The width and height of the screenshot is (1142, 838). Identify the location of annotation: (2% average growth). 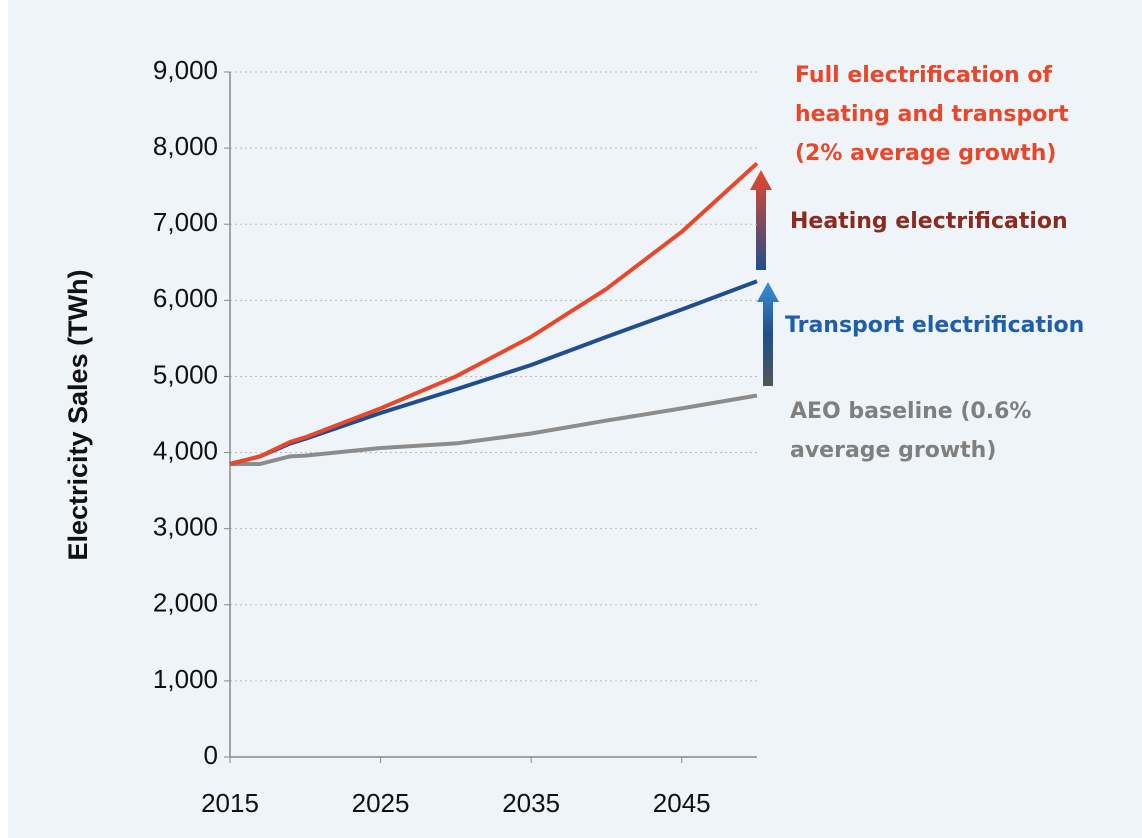
(925, 153).